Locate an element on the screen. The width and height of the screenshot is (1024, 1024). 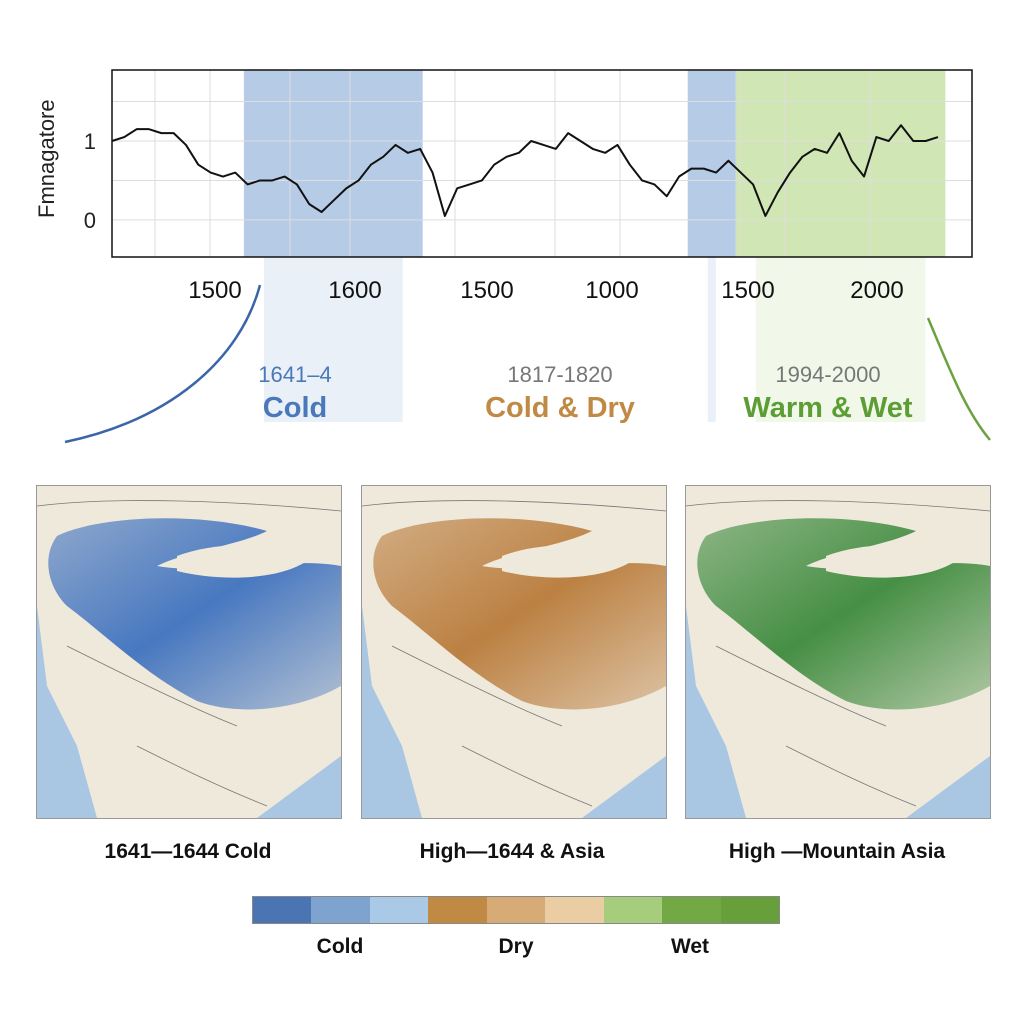
x-tick-label: 2000 is located at coordinates (876, 290).